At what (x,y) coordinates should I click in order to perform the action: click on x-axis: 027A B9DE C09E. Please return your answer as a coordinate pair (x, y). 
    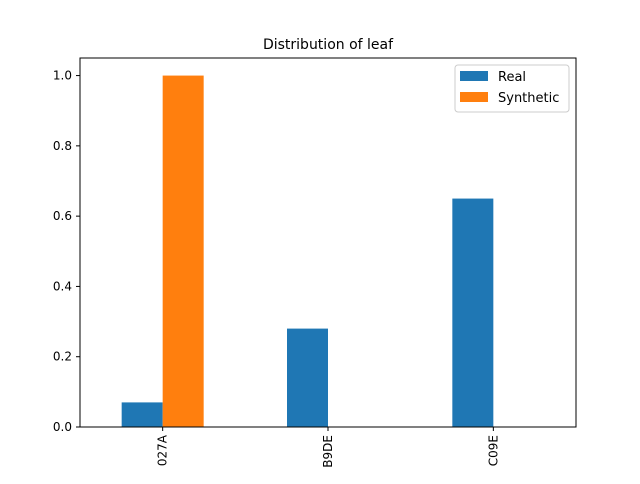
    Looking at the image, I should click on (328, 447).